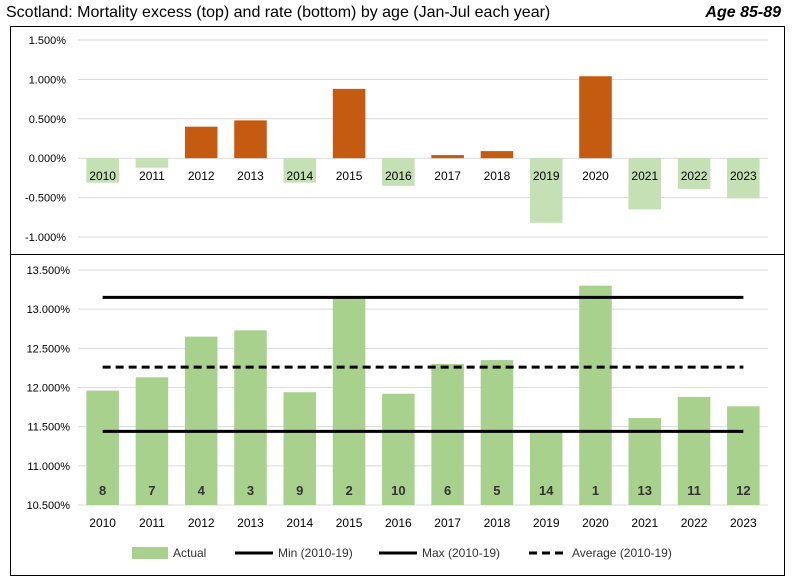  Describe the element at coordinates (49, 506) in the screenshot. I see `bottom-y-tick-label: 10.500%` at that location.